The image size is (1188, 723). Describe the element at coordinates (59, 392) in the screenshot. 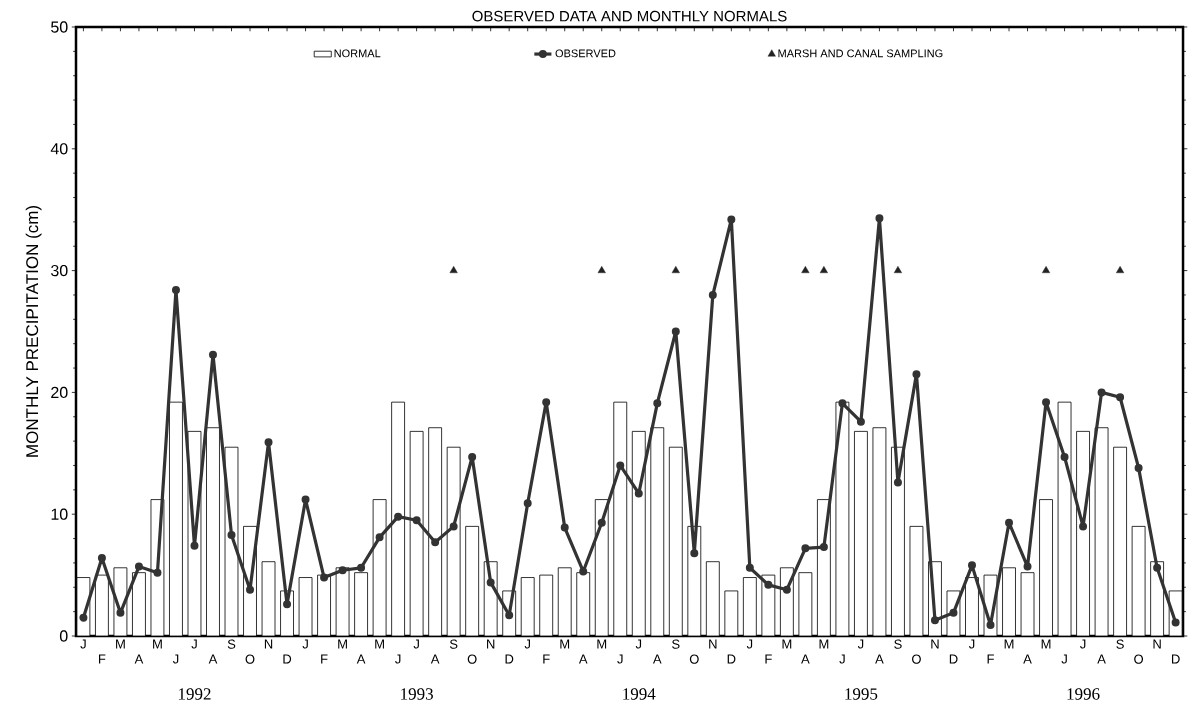

I see `y-tick-label: 20` at that location.